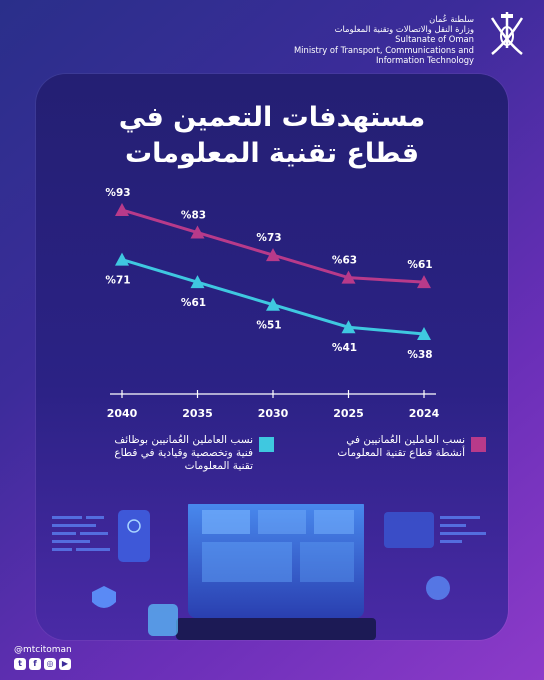 Image resolution: width=544 pixels, height=680 pixels. Describe the element at coordinates (424, 413) in the screenshot. I see `x-tick-label: 2024` at that location.